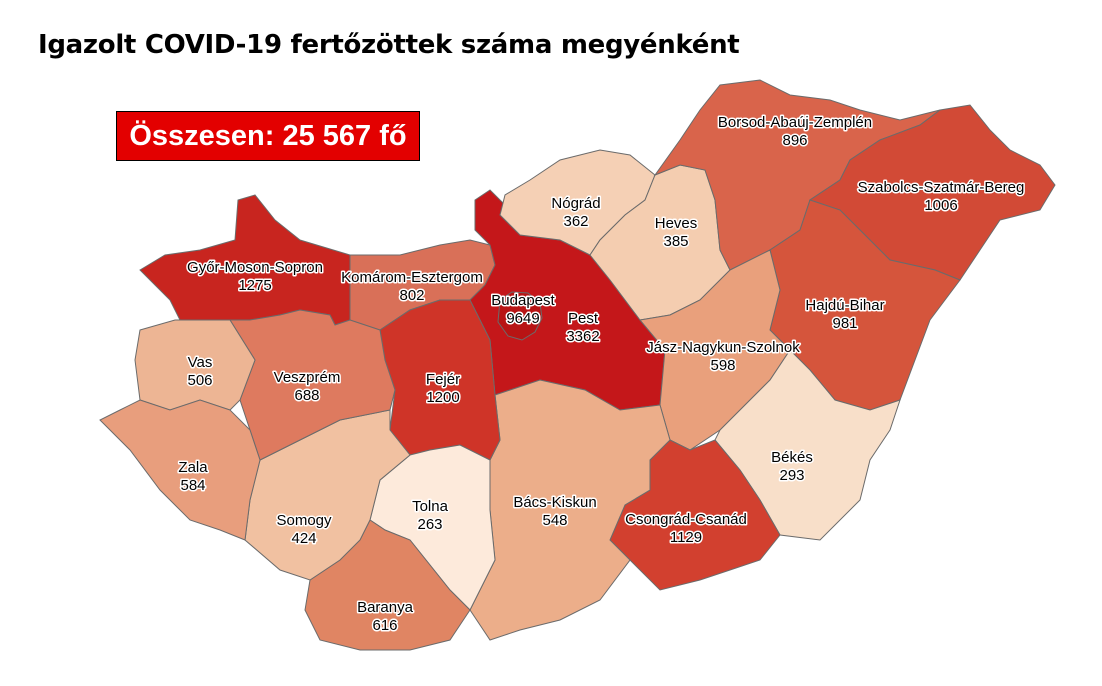 The image size is (1102, 686). Describe the element at coordinates (255, 267) in the screenshot. I see `county-name: Győr-Moson-Sopron` at that location.